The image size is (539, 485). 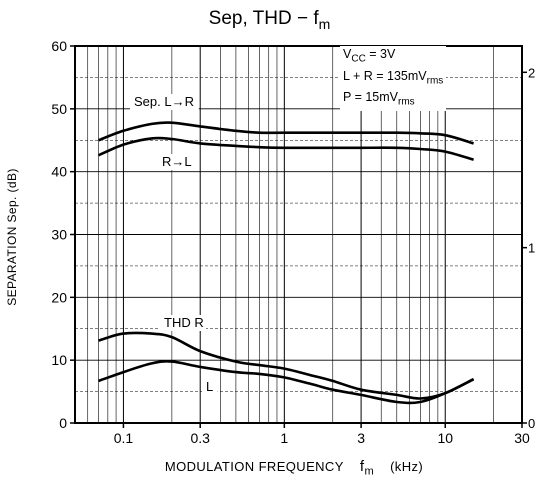 I want to click on y-tick-label: 20, so click(x=59, y=297).